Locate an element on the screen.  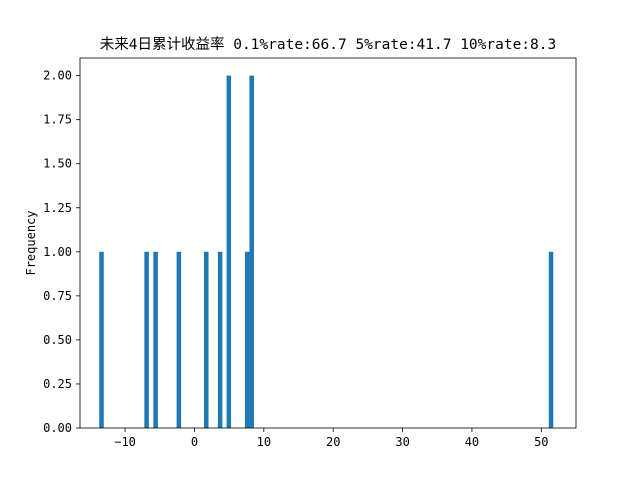
x-tick-label: 40 is located at coordinates (472, 442).